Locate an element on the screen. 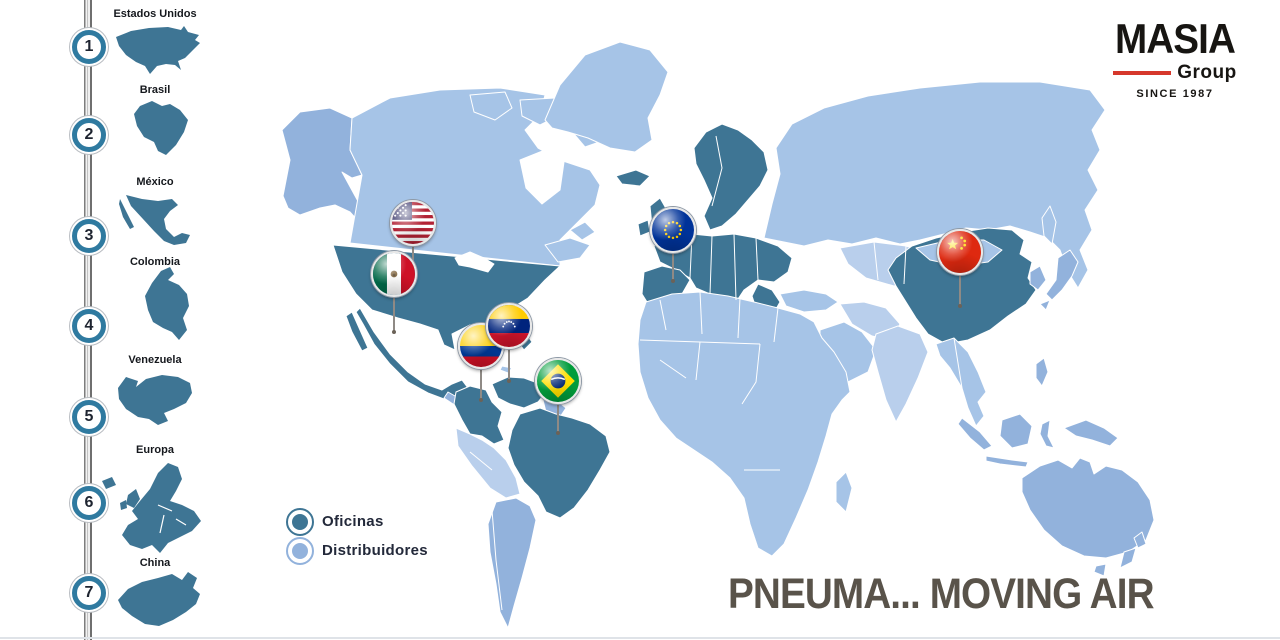  timeline-node-2: 2 is located at coordinates (89, 135).